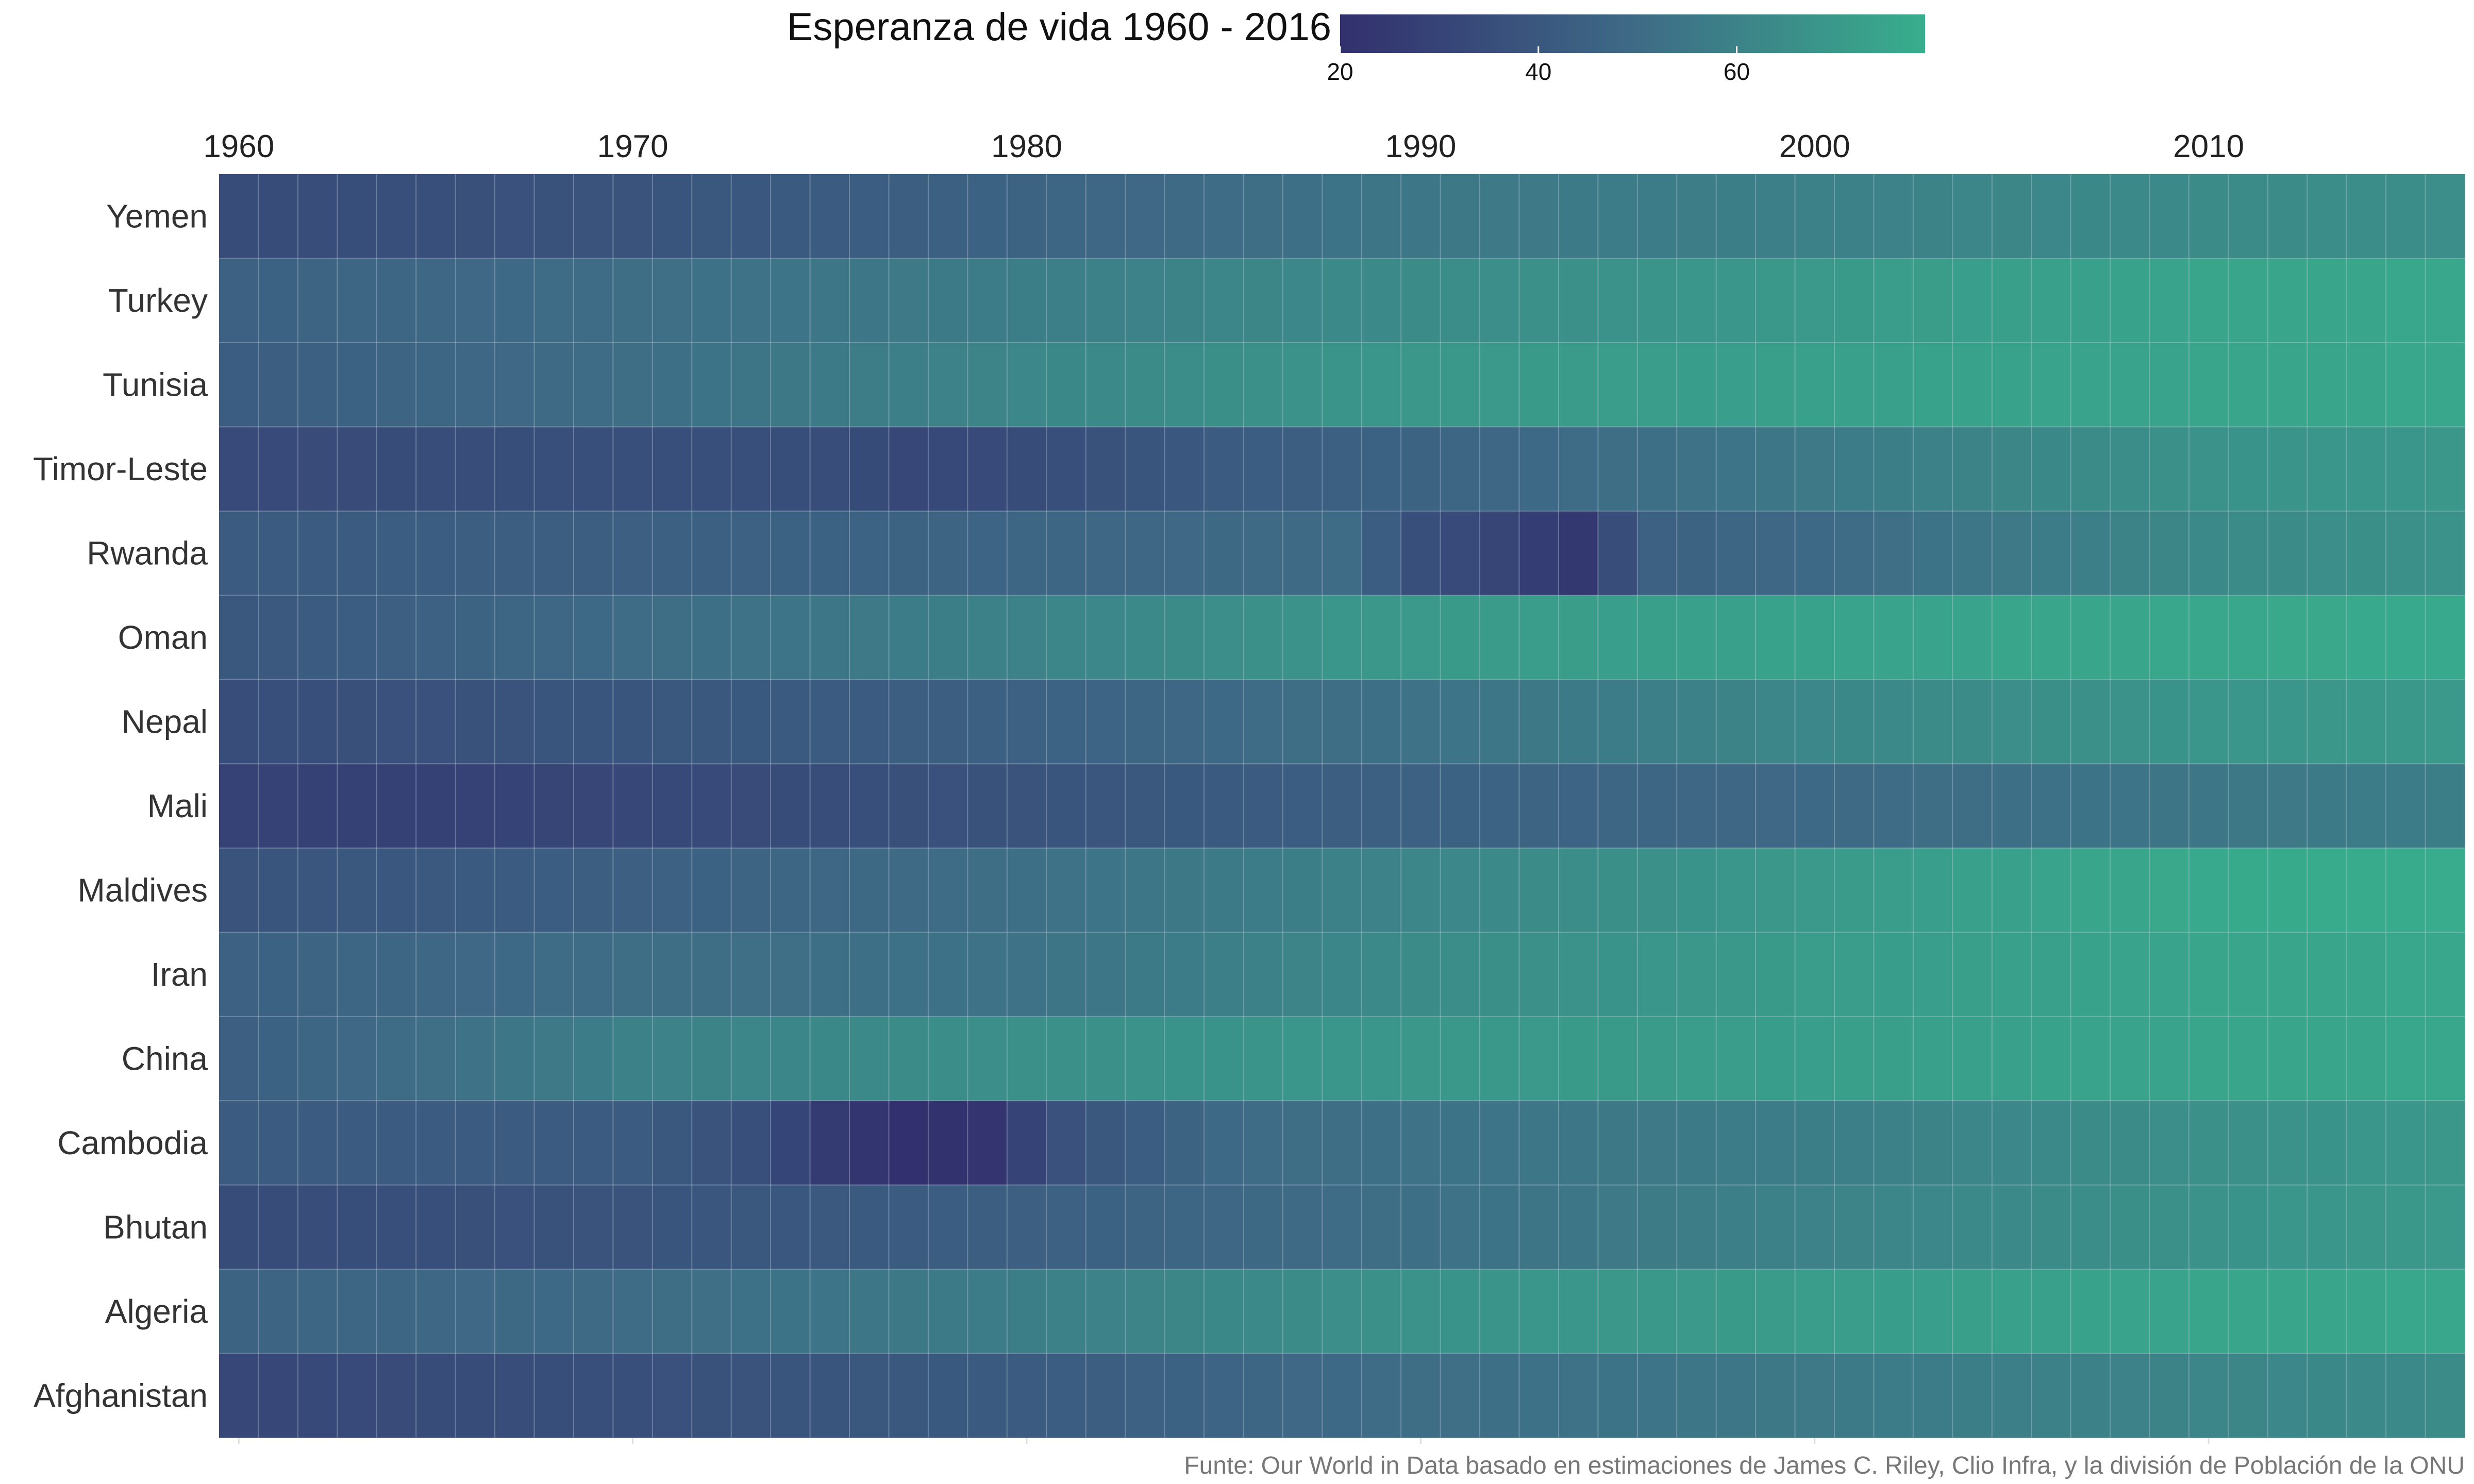  I want to click on year-tick-label: 1980, so click(1026, 146).